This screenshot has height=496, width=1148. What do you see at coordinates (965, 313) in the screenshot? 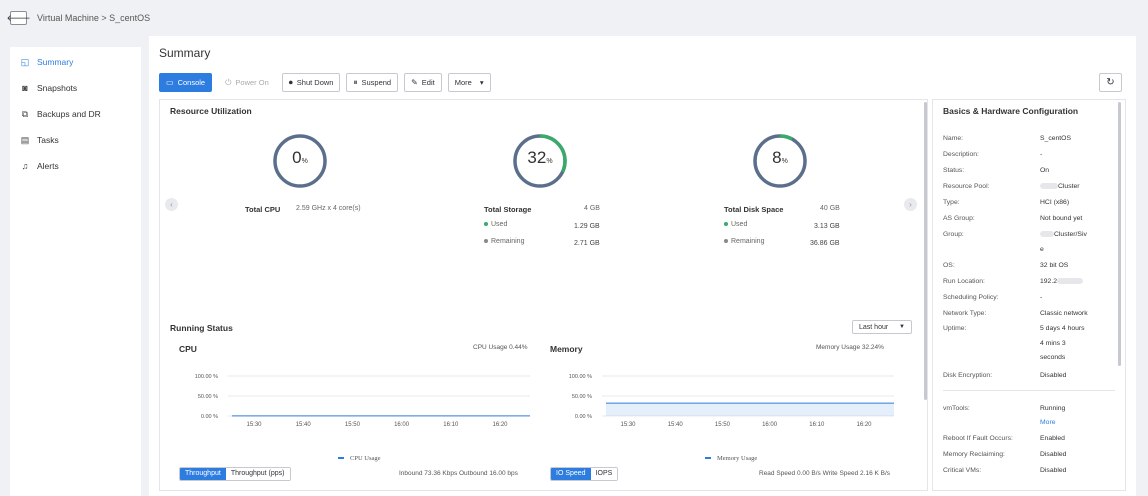
I see `network-key: Network Type:` at bounding box center [965, 313].